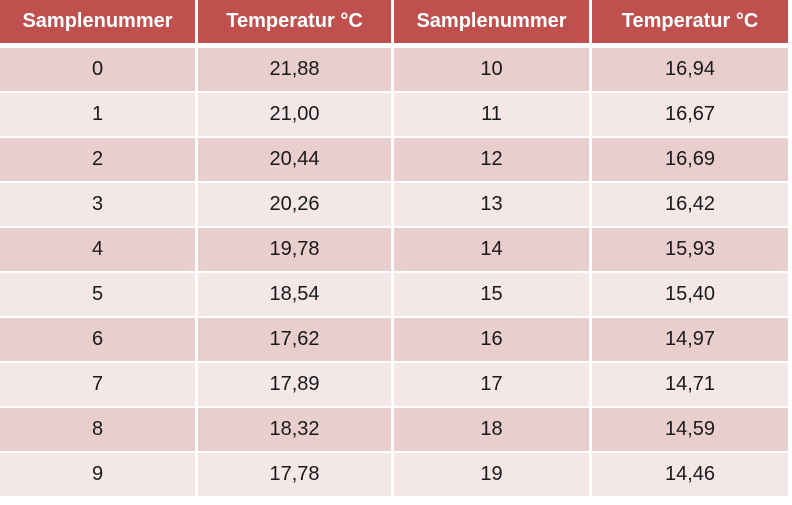 The width and height of the screenshot is (792, 505). What do you see at coordinates (493, 430) in the screenshot?
I see `table-cell-sample-right: 18` at bounding box center [493, 430].